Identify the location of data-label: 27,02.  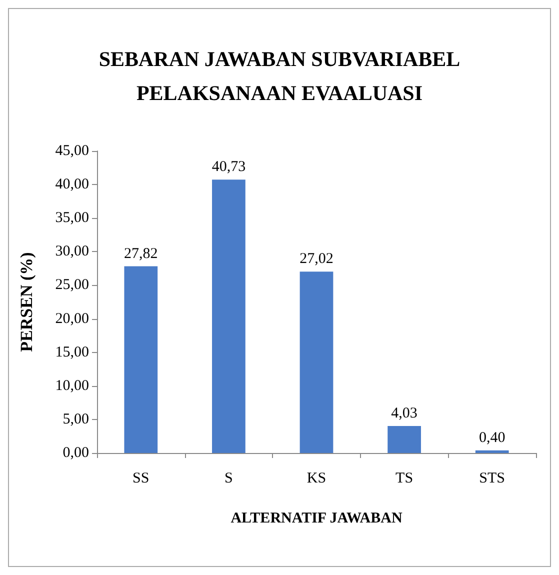
(317, 259).